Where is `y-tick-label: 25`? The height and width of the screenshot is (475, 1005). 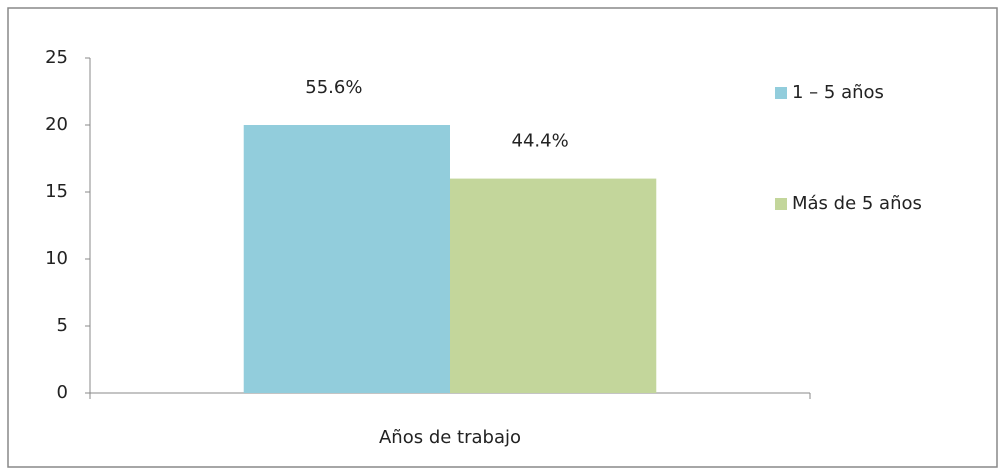 y-tick-label: 25 is located at coordinates (56, 57).